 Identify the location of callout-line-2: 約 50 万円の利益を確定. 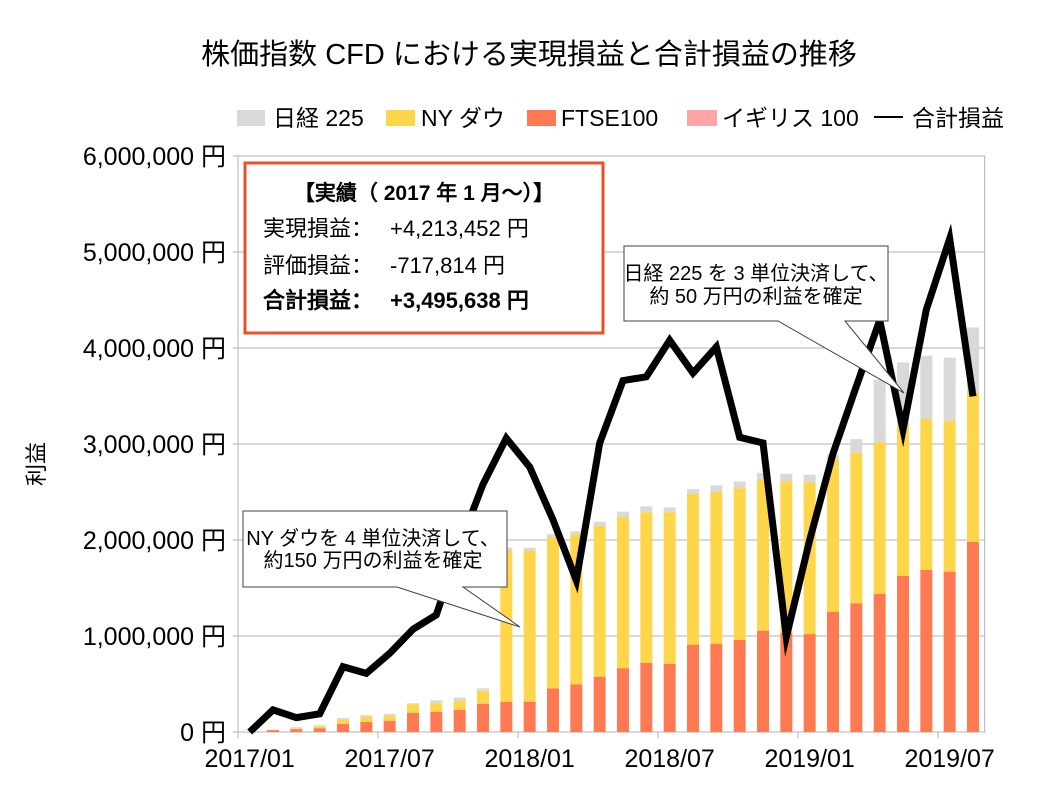
(755, 296).